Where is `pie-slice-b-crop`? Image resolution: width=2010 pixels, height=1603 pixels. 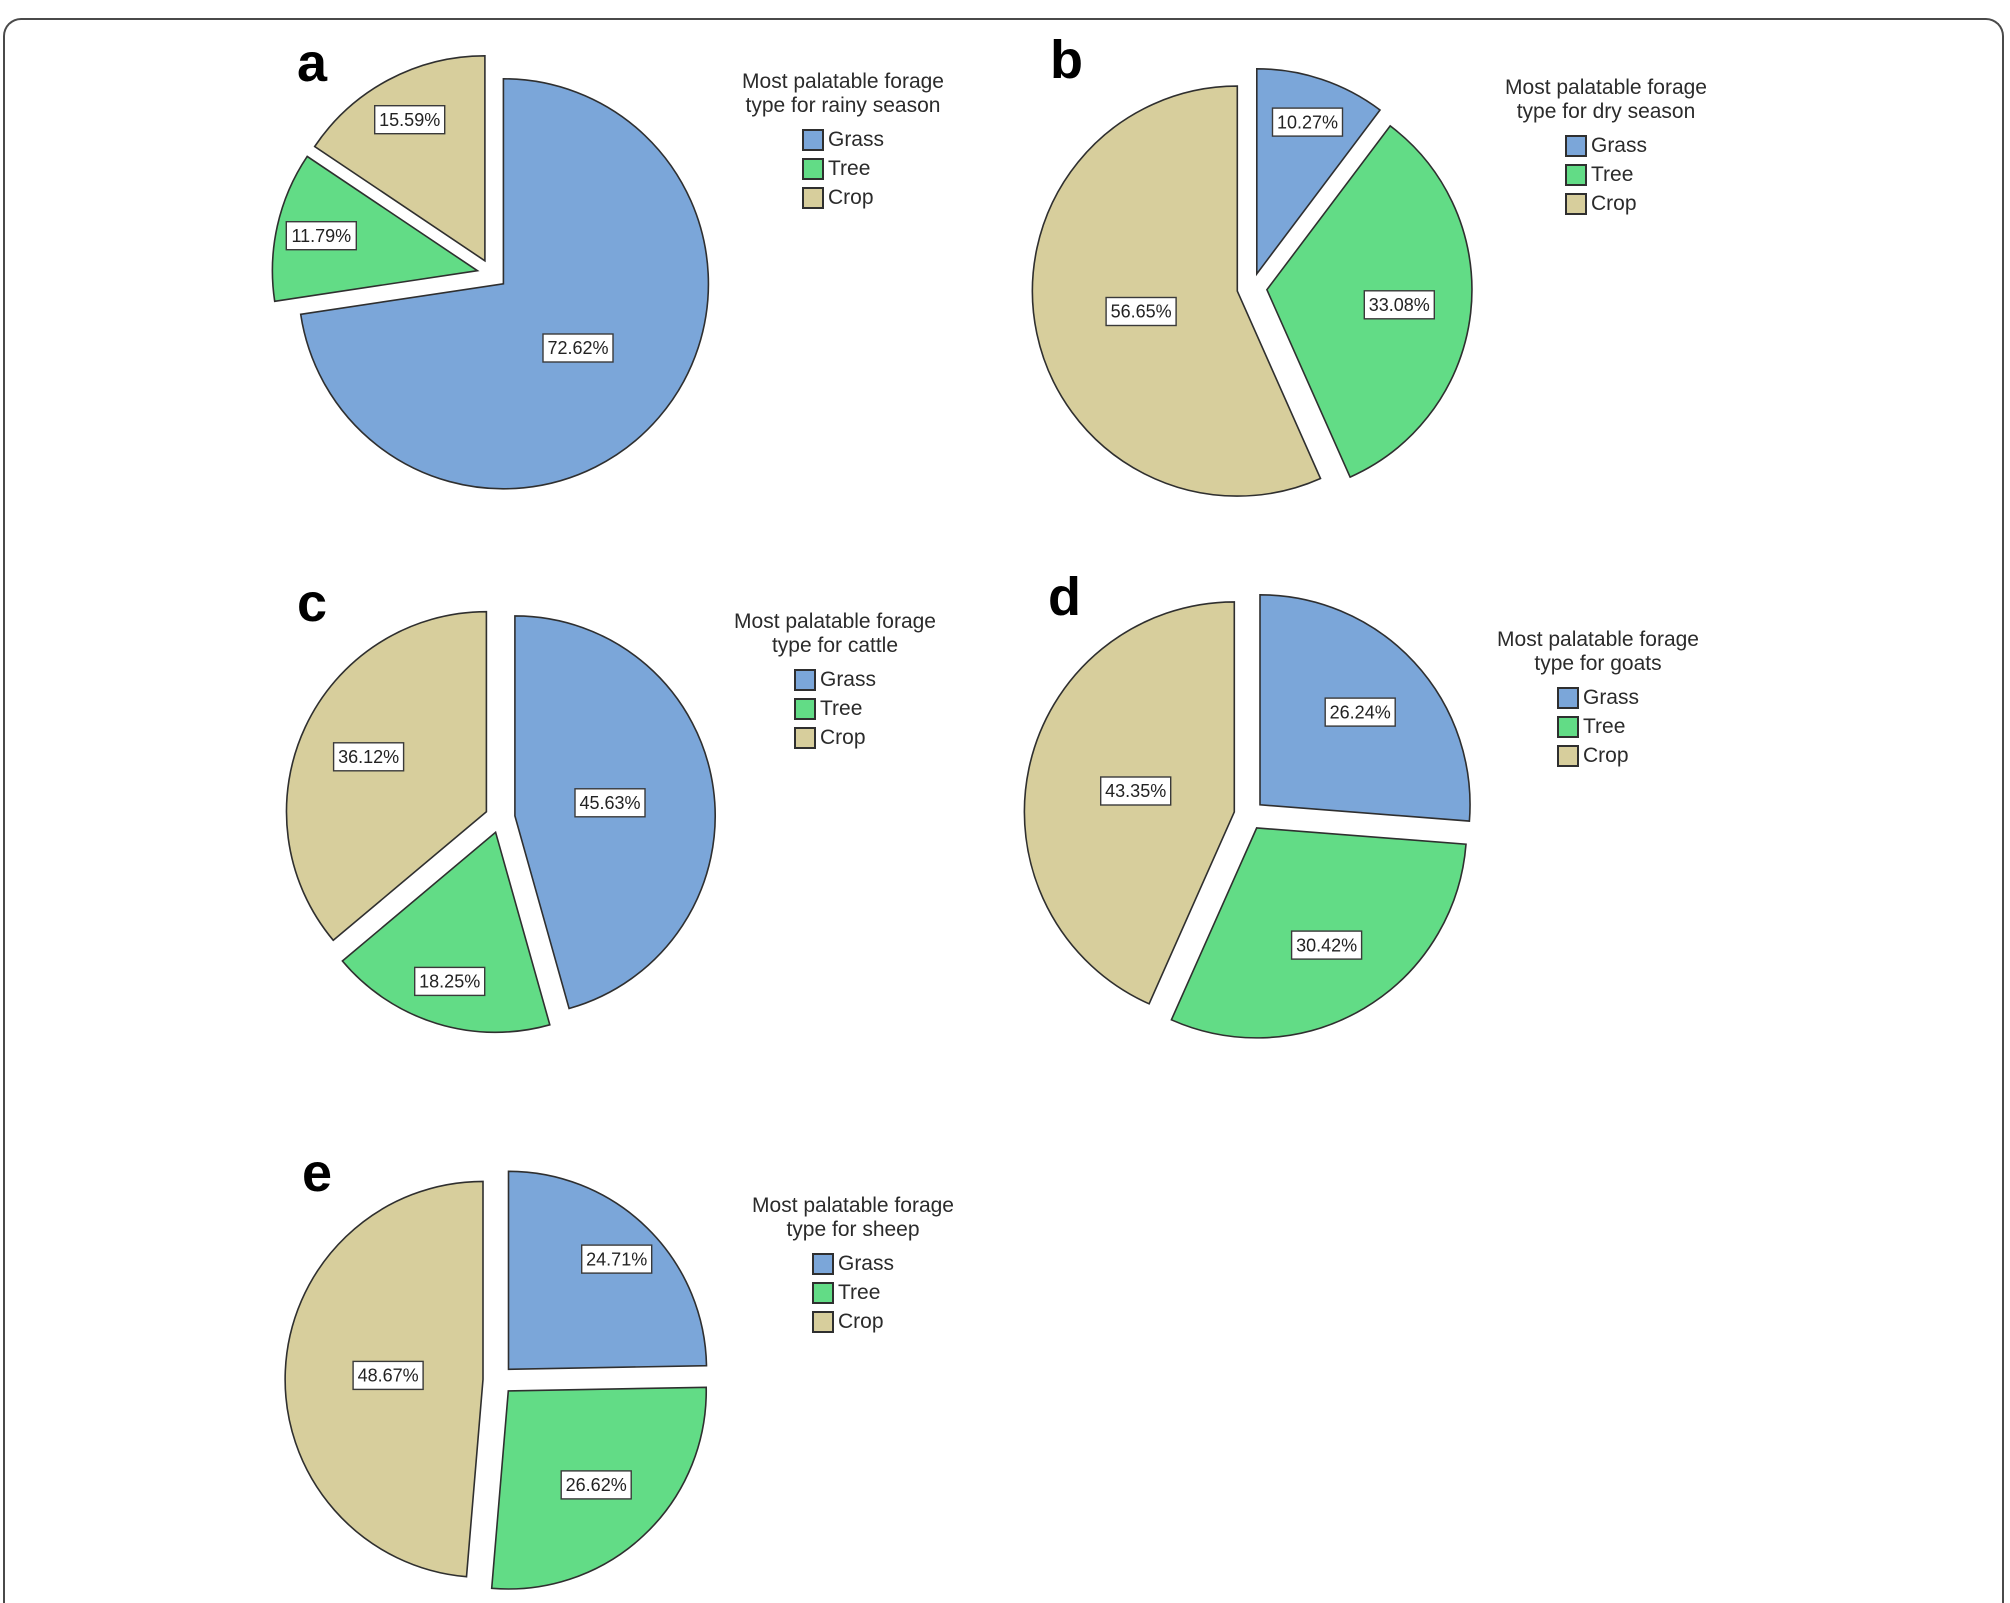 pie-slice-b-crop is located at coordinates (1176, 291).